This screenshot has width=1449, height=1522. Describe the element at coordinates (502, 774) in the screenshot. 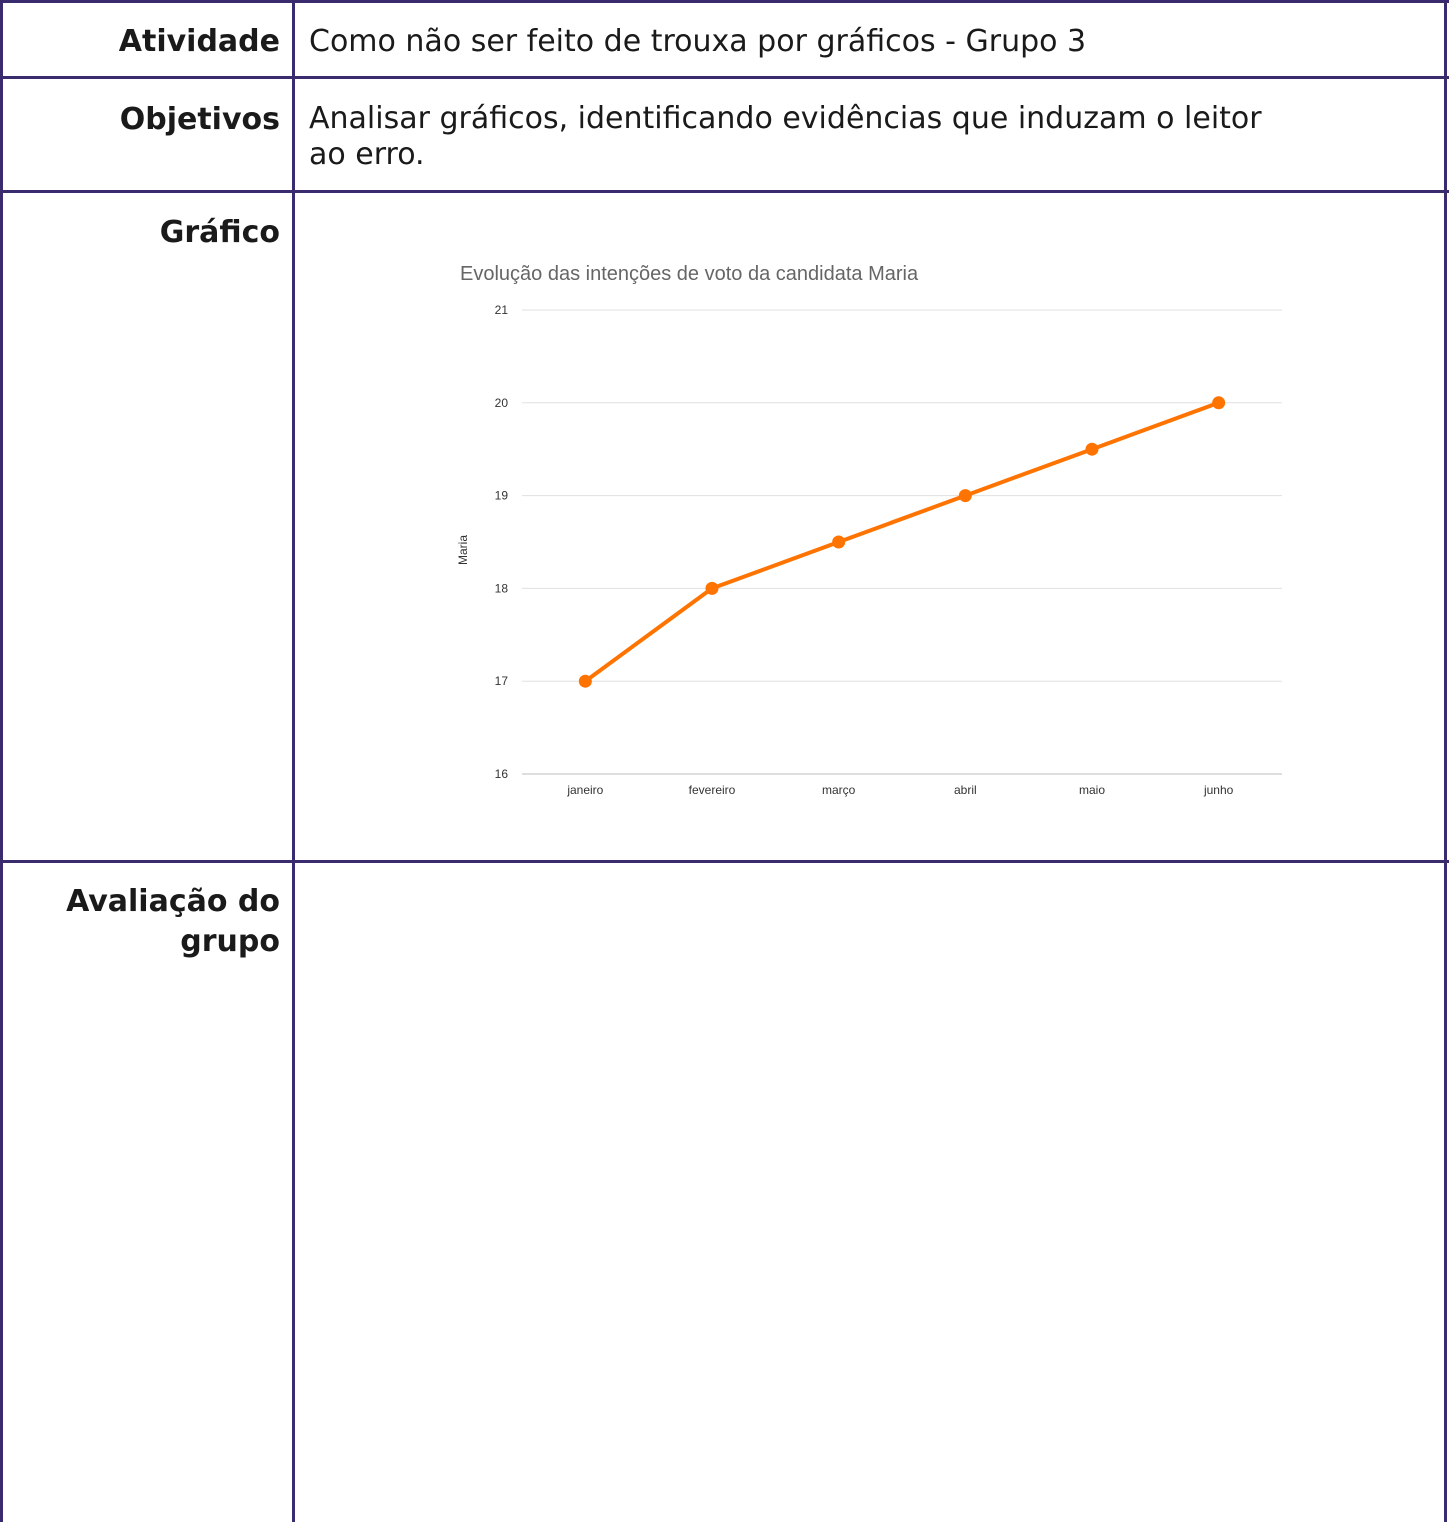

I see `y-tick-label: 16` at that location.